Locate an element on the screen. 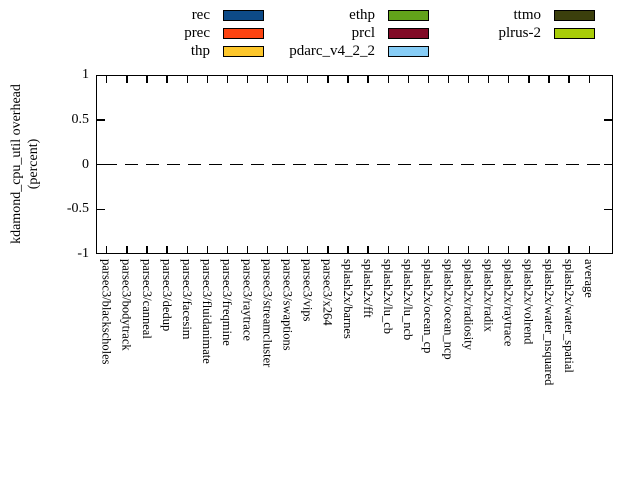 The image size is (640, 480). x-tick-label: splash2x/radiosity is located at coordinates (468, 304).